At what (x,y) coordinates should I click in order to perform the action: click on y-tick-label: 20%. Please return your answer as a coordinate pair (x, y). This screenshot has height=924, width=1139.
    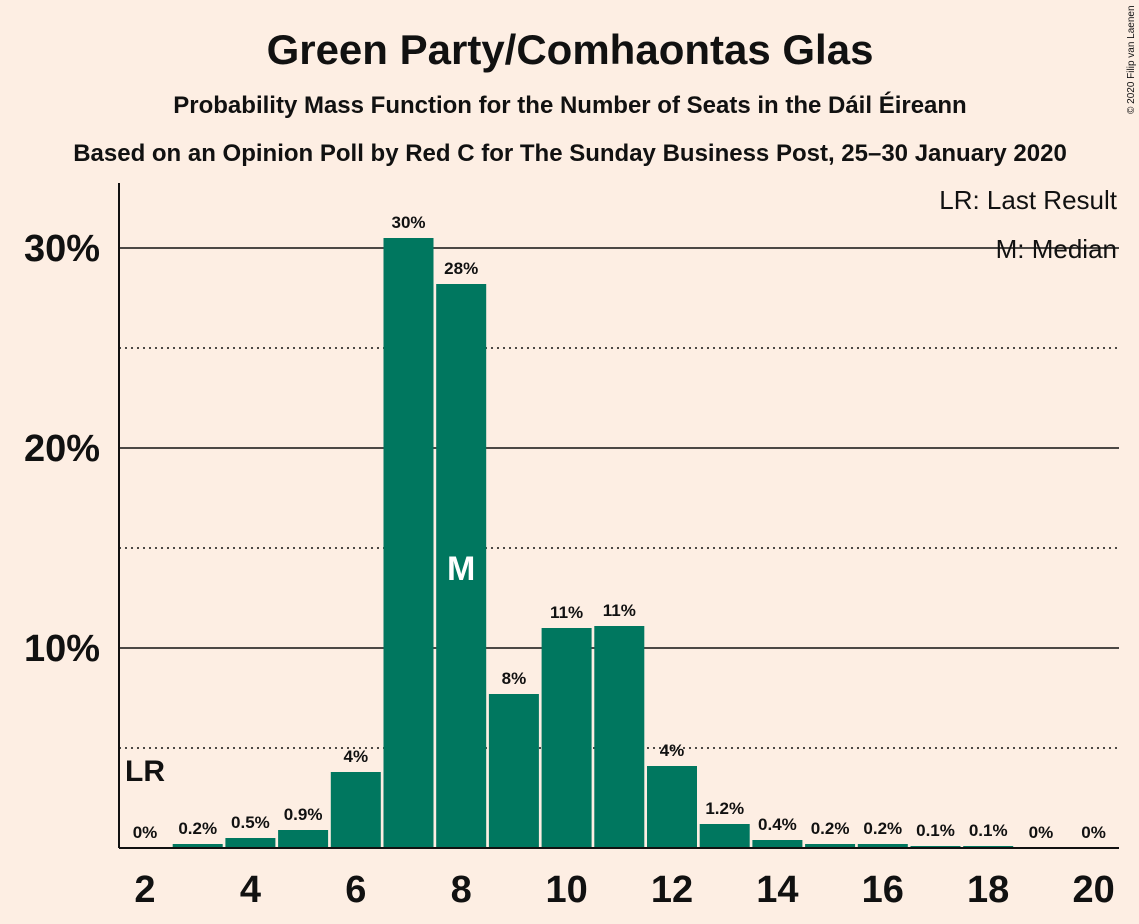
    Looking at the image, I should click on (62, 449).